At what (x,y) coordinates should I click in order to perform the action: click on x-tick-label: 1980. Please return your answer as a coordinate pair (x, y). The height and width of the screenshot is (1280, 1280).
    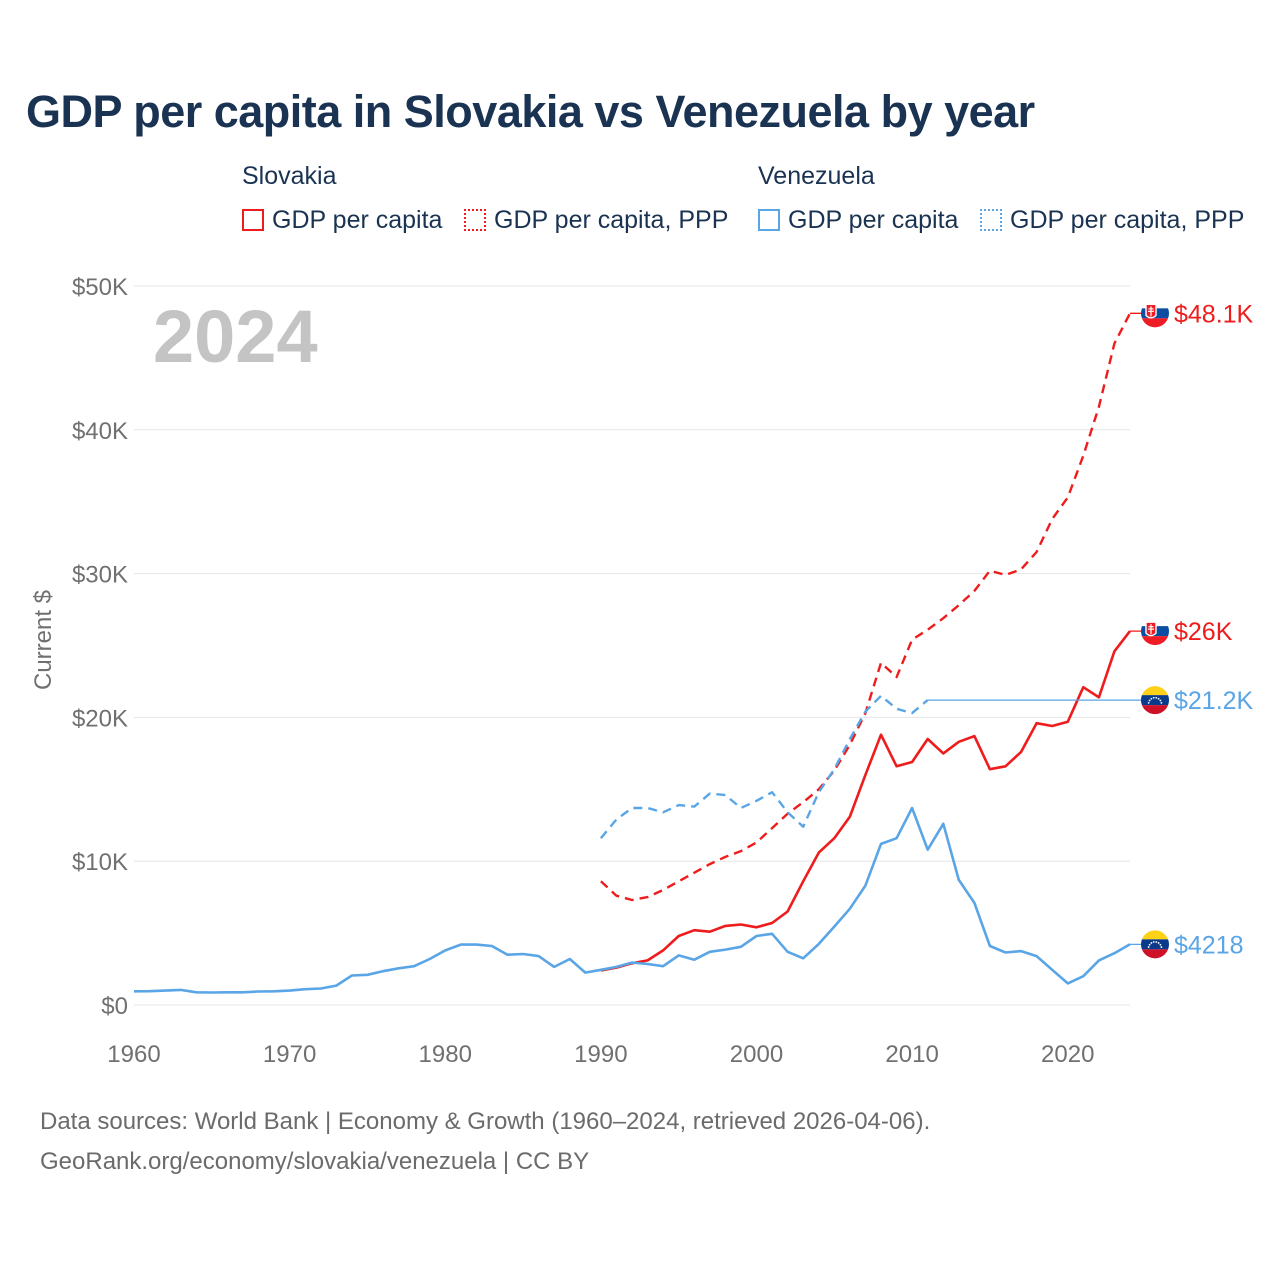
    Looking at the image, I should click on (445, 1054).